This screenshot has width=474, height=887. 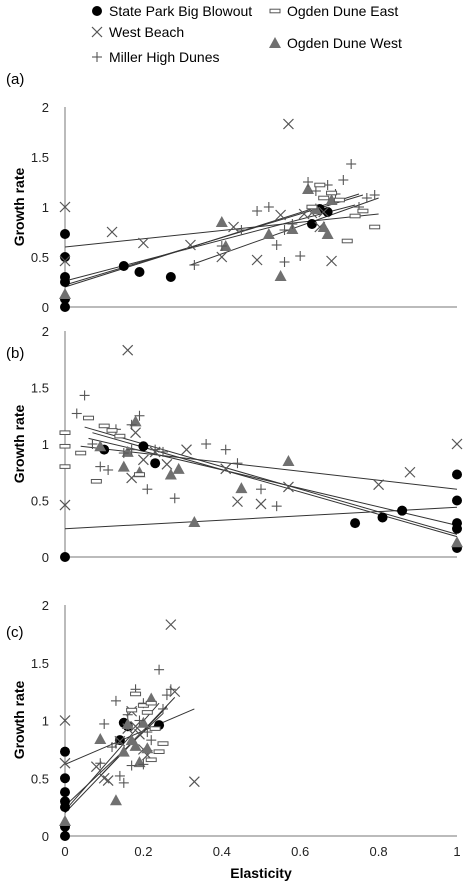 I want to click on x-tick-label: 0.4, so click(x=222, y=851).